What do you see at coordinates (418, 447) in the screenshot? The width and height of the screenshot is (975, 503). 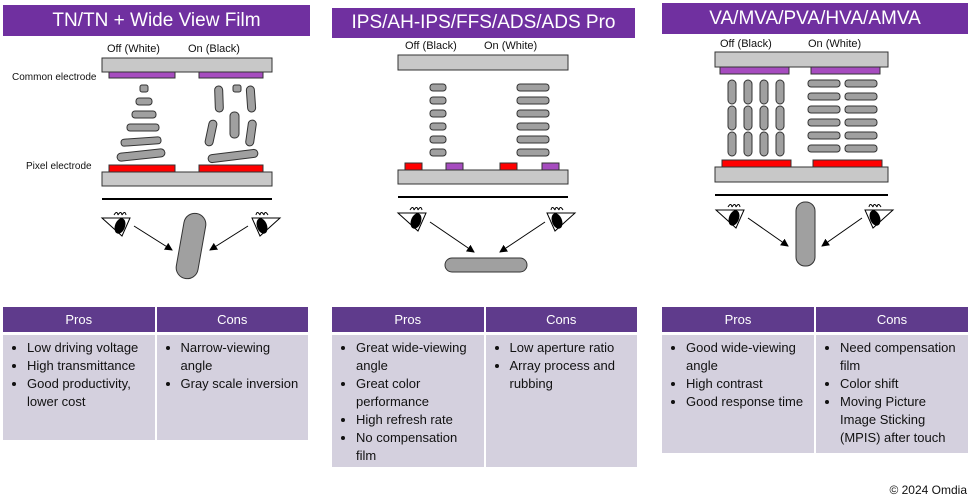 I see `pro-item: No compensation film` at bounding box center [418, 447].